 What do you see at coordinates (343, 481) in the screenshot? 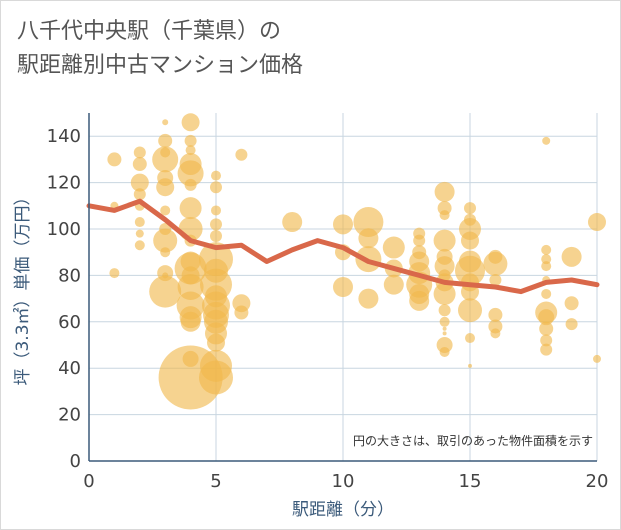
I see `x-tick-label: 10` at bounding box center [343, 481].